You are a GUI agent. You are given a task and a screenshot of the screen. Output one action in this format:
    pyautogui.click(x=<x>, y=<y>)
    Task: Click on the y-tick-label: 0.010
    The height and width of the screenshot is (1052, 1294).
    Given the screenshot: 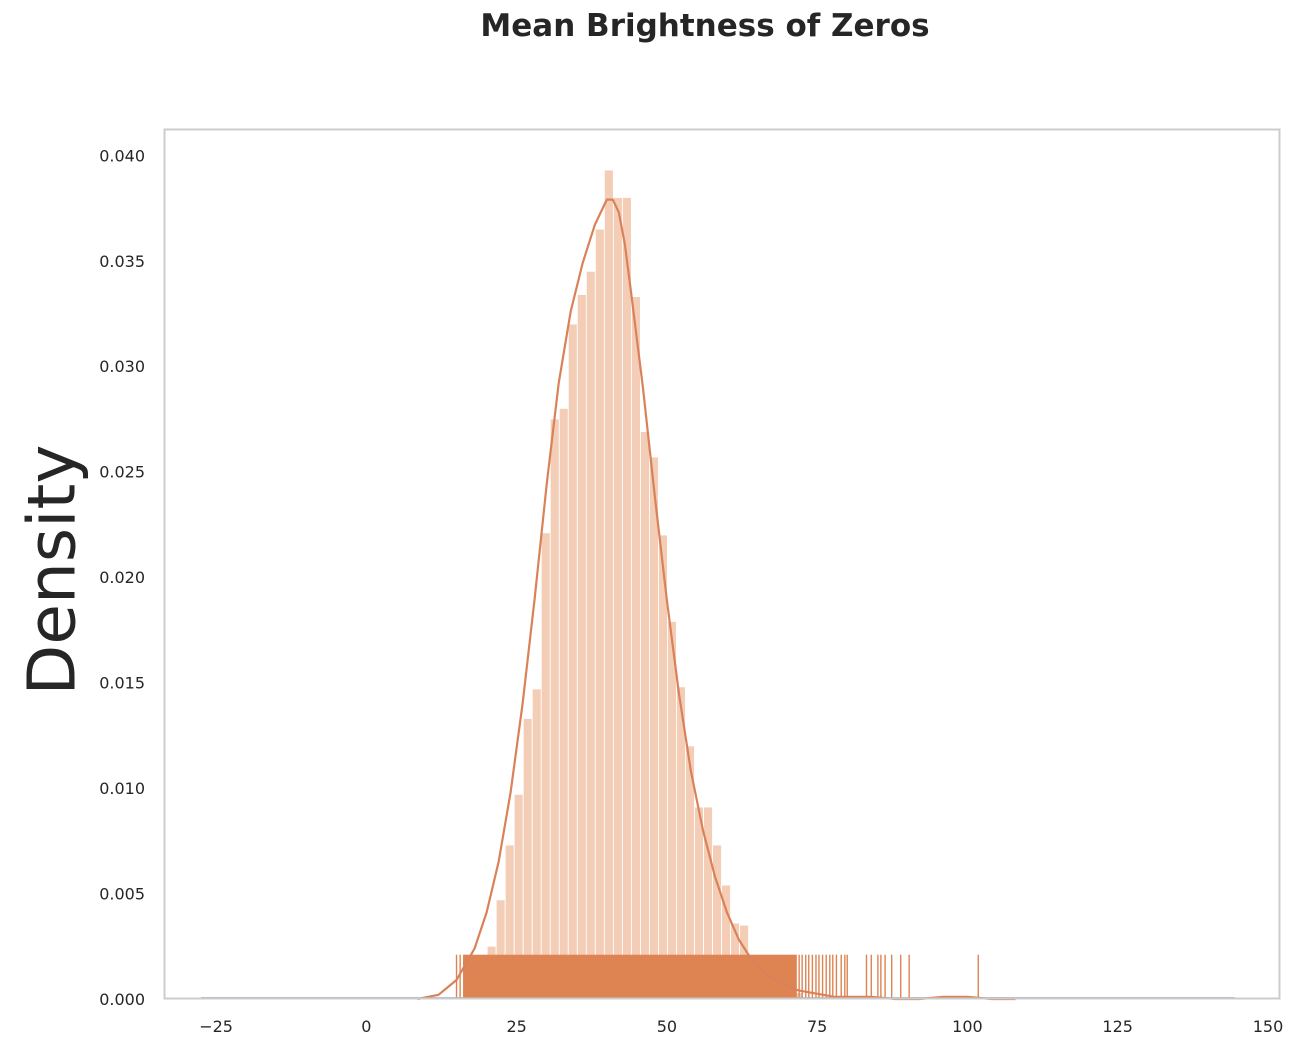 What is the action you would take?
    pyautogui.click(x=122, y=788)
    